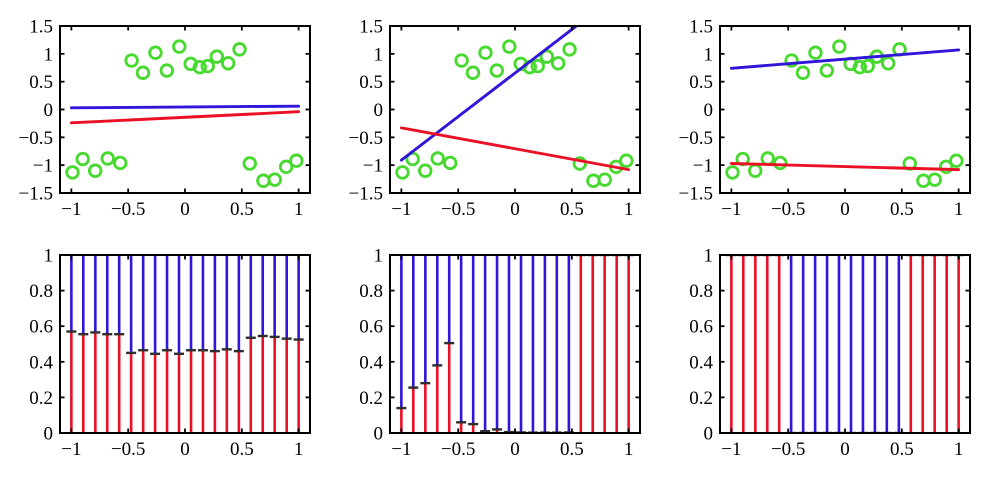 The height and width of the screenshot is (483, 994). I want to click on gating-panel-iteration-3: −1 −0.5 0 0.5 1 0 0.2 0.4 0.6 0.8 1, so click(830, 353).